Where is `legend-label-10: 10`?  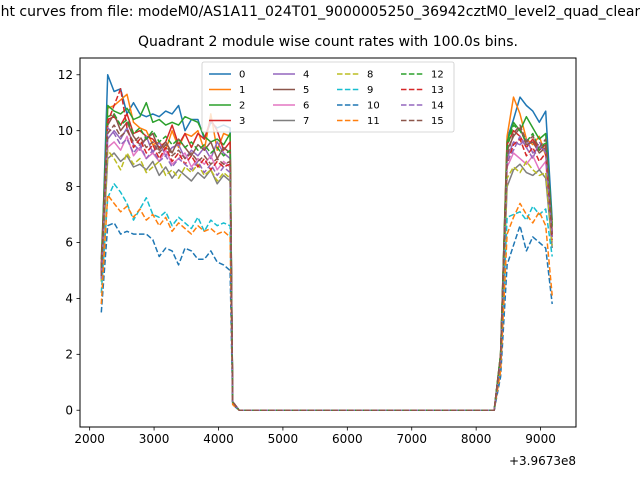
legend-label-10: 10 is located at coordinates (373, 106).